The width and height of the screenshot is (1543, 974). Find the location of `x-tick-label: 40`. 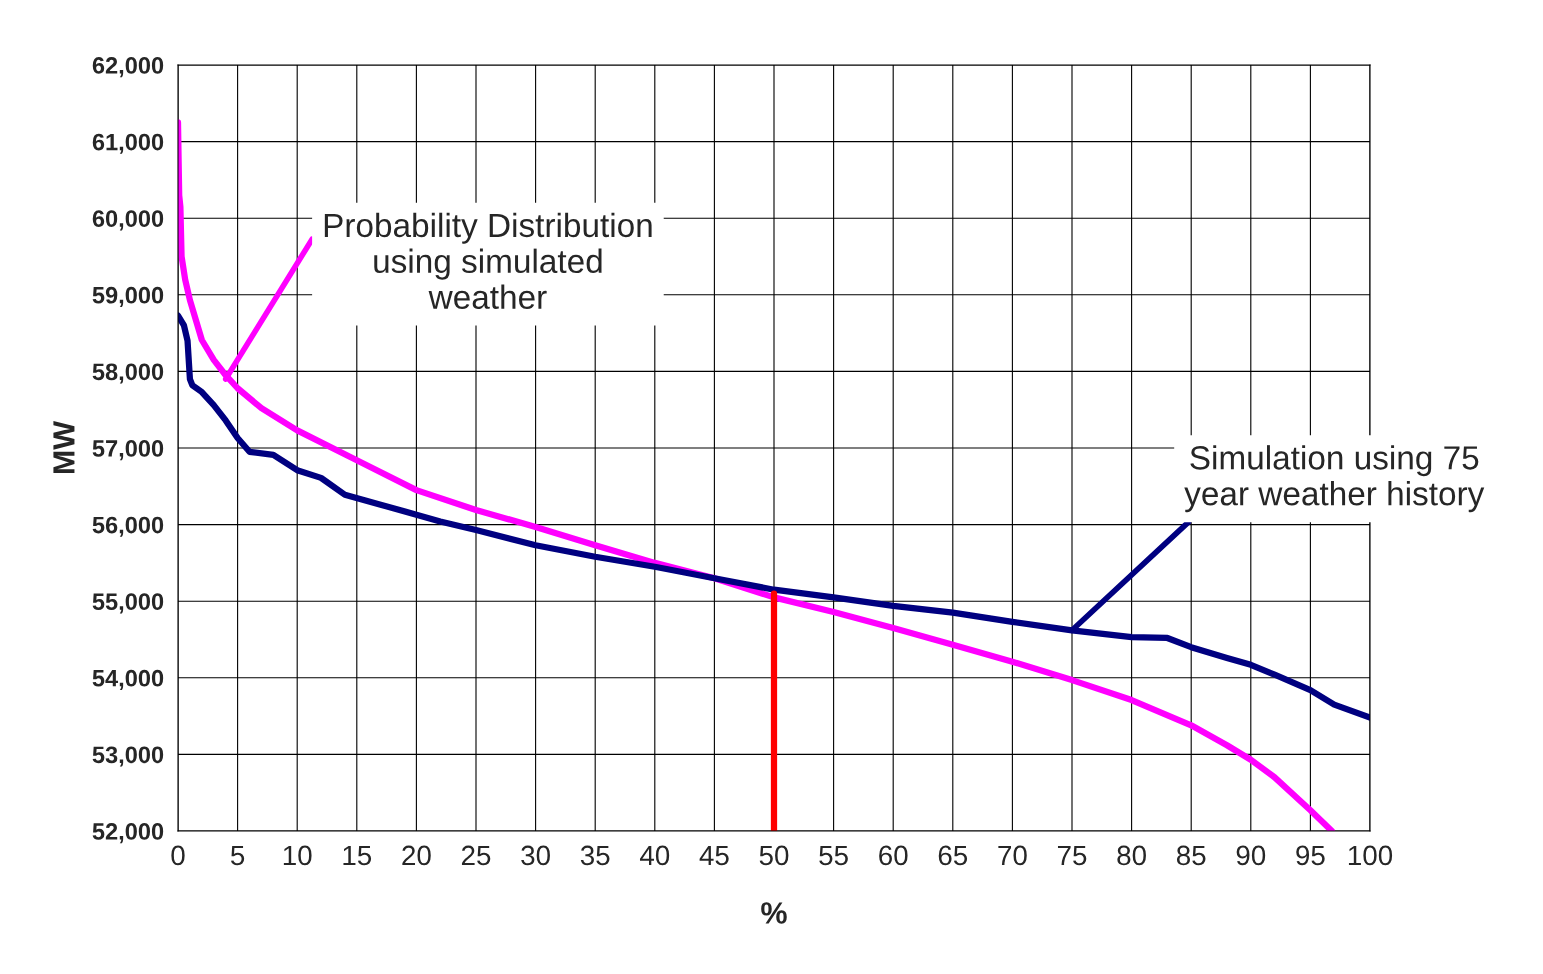

x-tick-label: 40 is located at coordinates (654, 855).